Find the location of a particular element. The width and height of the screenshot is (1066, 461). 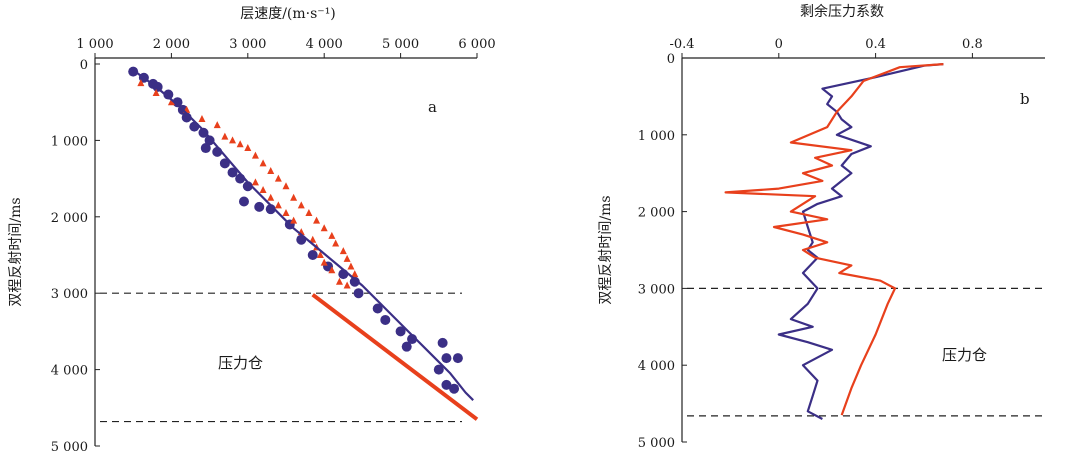

x-tick-label: 1 000 is located at coordinates (94, 44).